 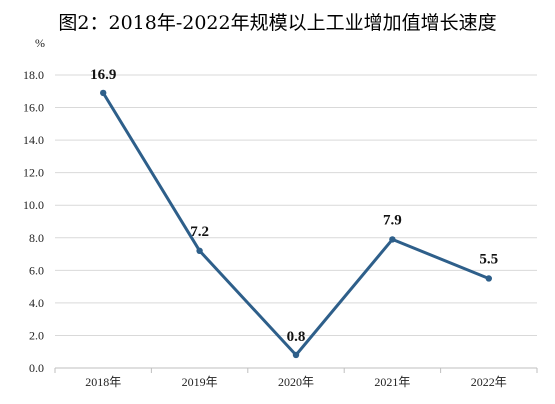 What do you see at coordinates (296, 337) in the screenshot?
I see `data-label: 0.8` at bounding box center [296, 337].